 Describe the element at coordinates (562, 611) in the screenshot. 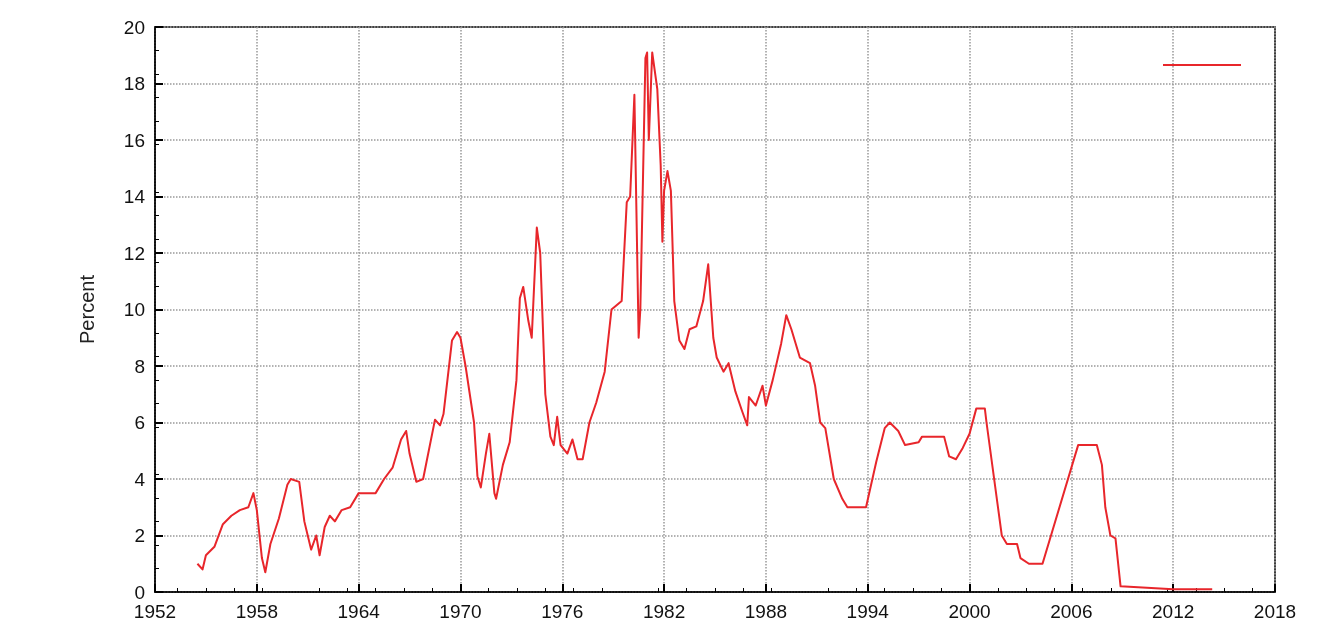

I see `x-tick-label: 1976` at that location.